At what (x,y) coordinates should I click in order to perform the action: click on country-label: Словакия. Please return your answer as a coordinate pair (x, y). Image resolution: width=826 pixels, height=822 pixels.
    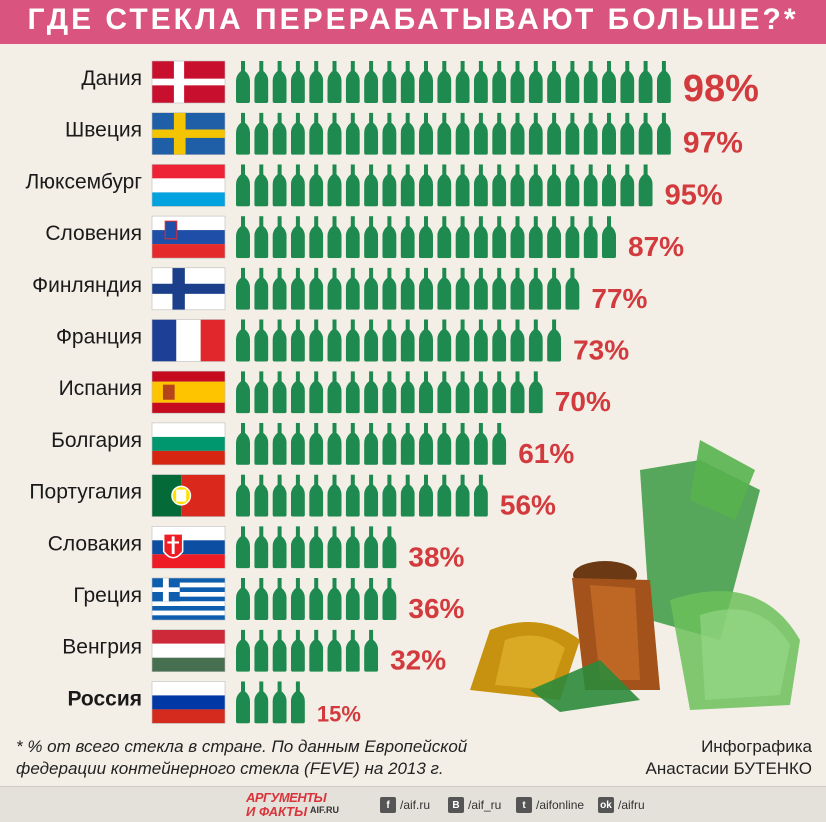
    Looking at the image, I should click on (95, 543).